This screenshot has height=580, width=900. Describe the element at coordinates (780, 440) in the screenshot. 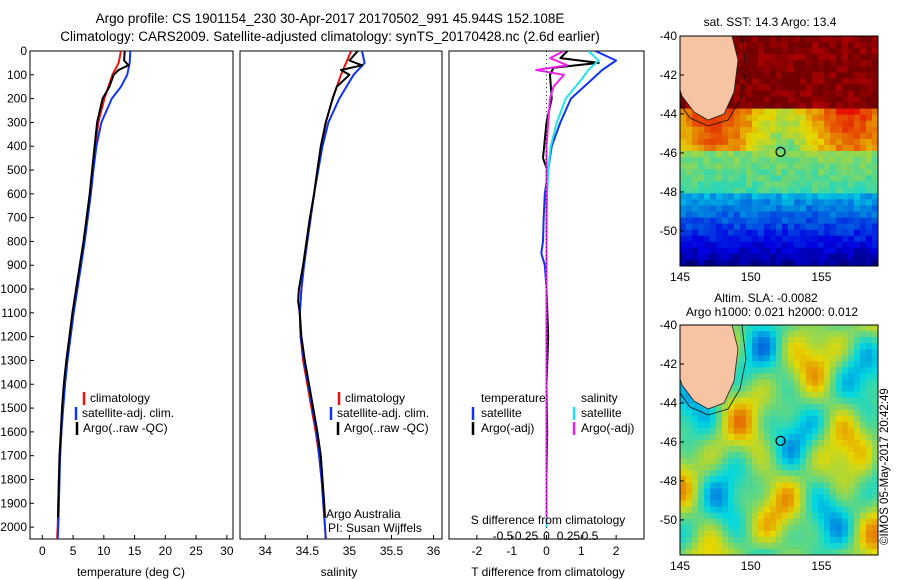

I see `argo-position-marker` at that location.